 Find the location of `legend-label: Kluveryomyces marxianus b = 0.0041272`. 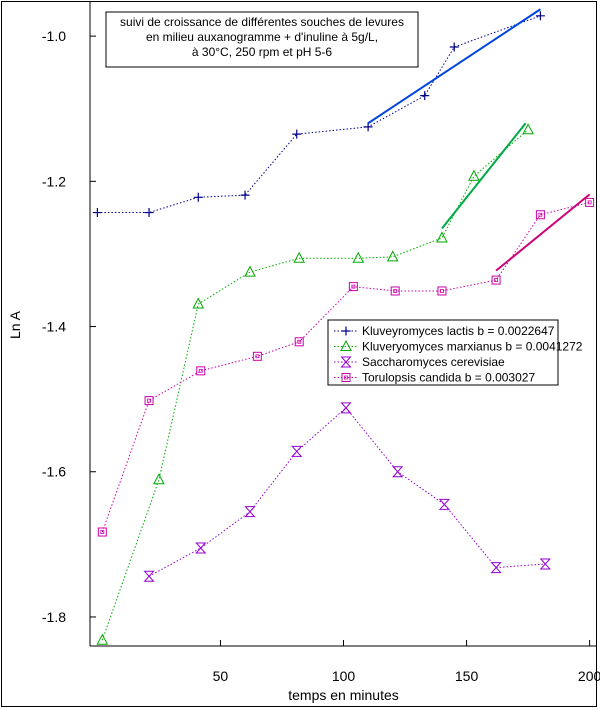

legend-label: Kluveryomyces marxianus b = 0.0041272 is located at coordinates (472, 347).